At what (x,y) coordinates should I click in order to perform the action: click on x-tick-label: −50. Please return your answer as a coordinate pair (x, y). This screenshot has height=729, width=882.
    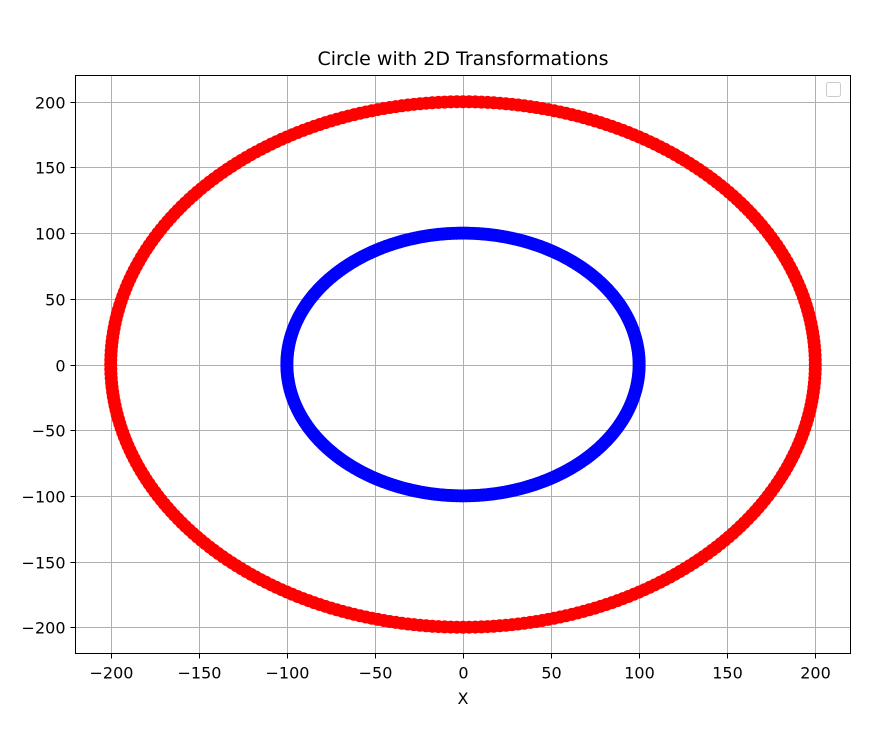
    Looking at the image, I should click on (376, 673).